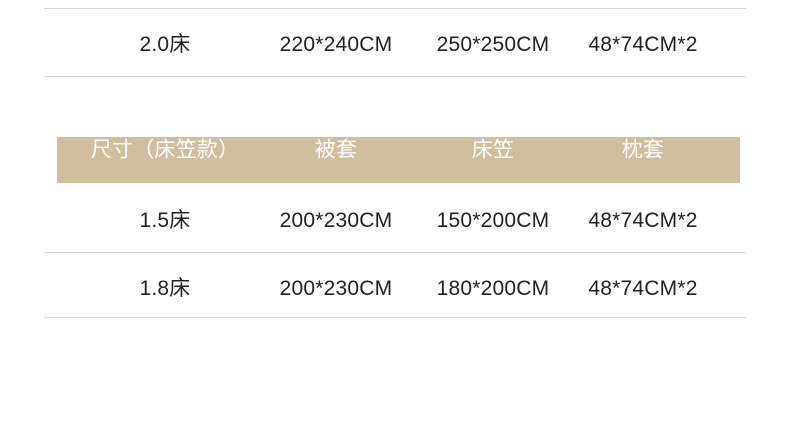 The height and width of the screenshot is (439, 790). I want to click on divider-below-previous-section, so click(395, 76).